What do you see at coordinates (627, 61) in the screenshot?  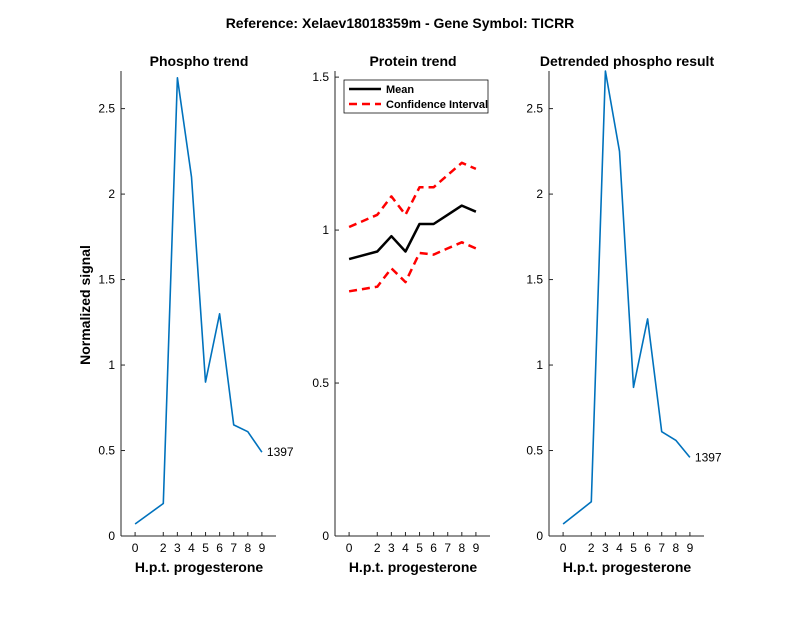 I see `panel-title: Detrended phospho result` at bounding box center [627, 61].